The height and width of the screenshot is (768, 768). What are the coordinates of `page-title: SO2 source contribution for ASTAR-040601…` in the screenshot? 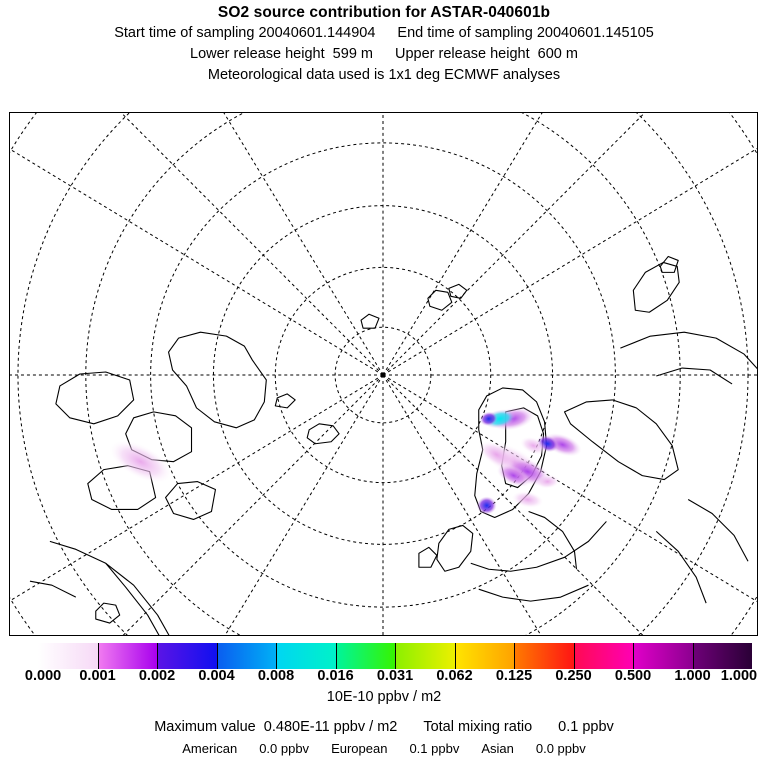 It's located at (384, 12).